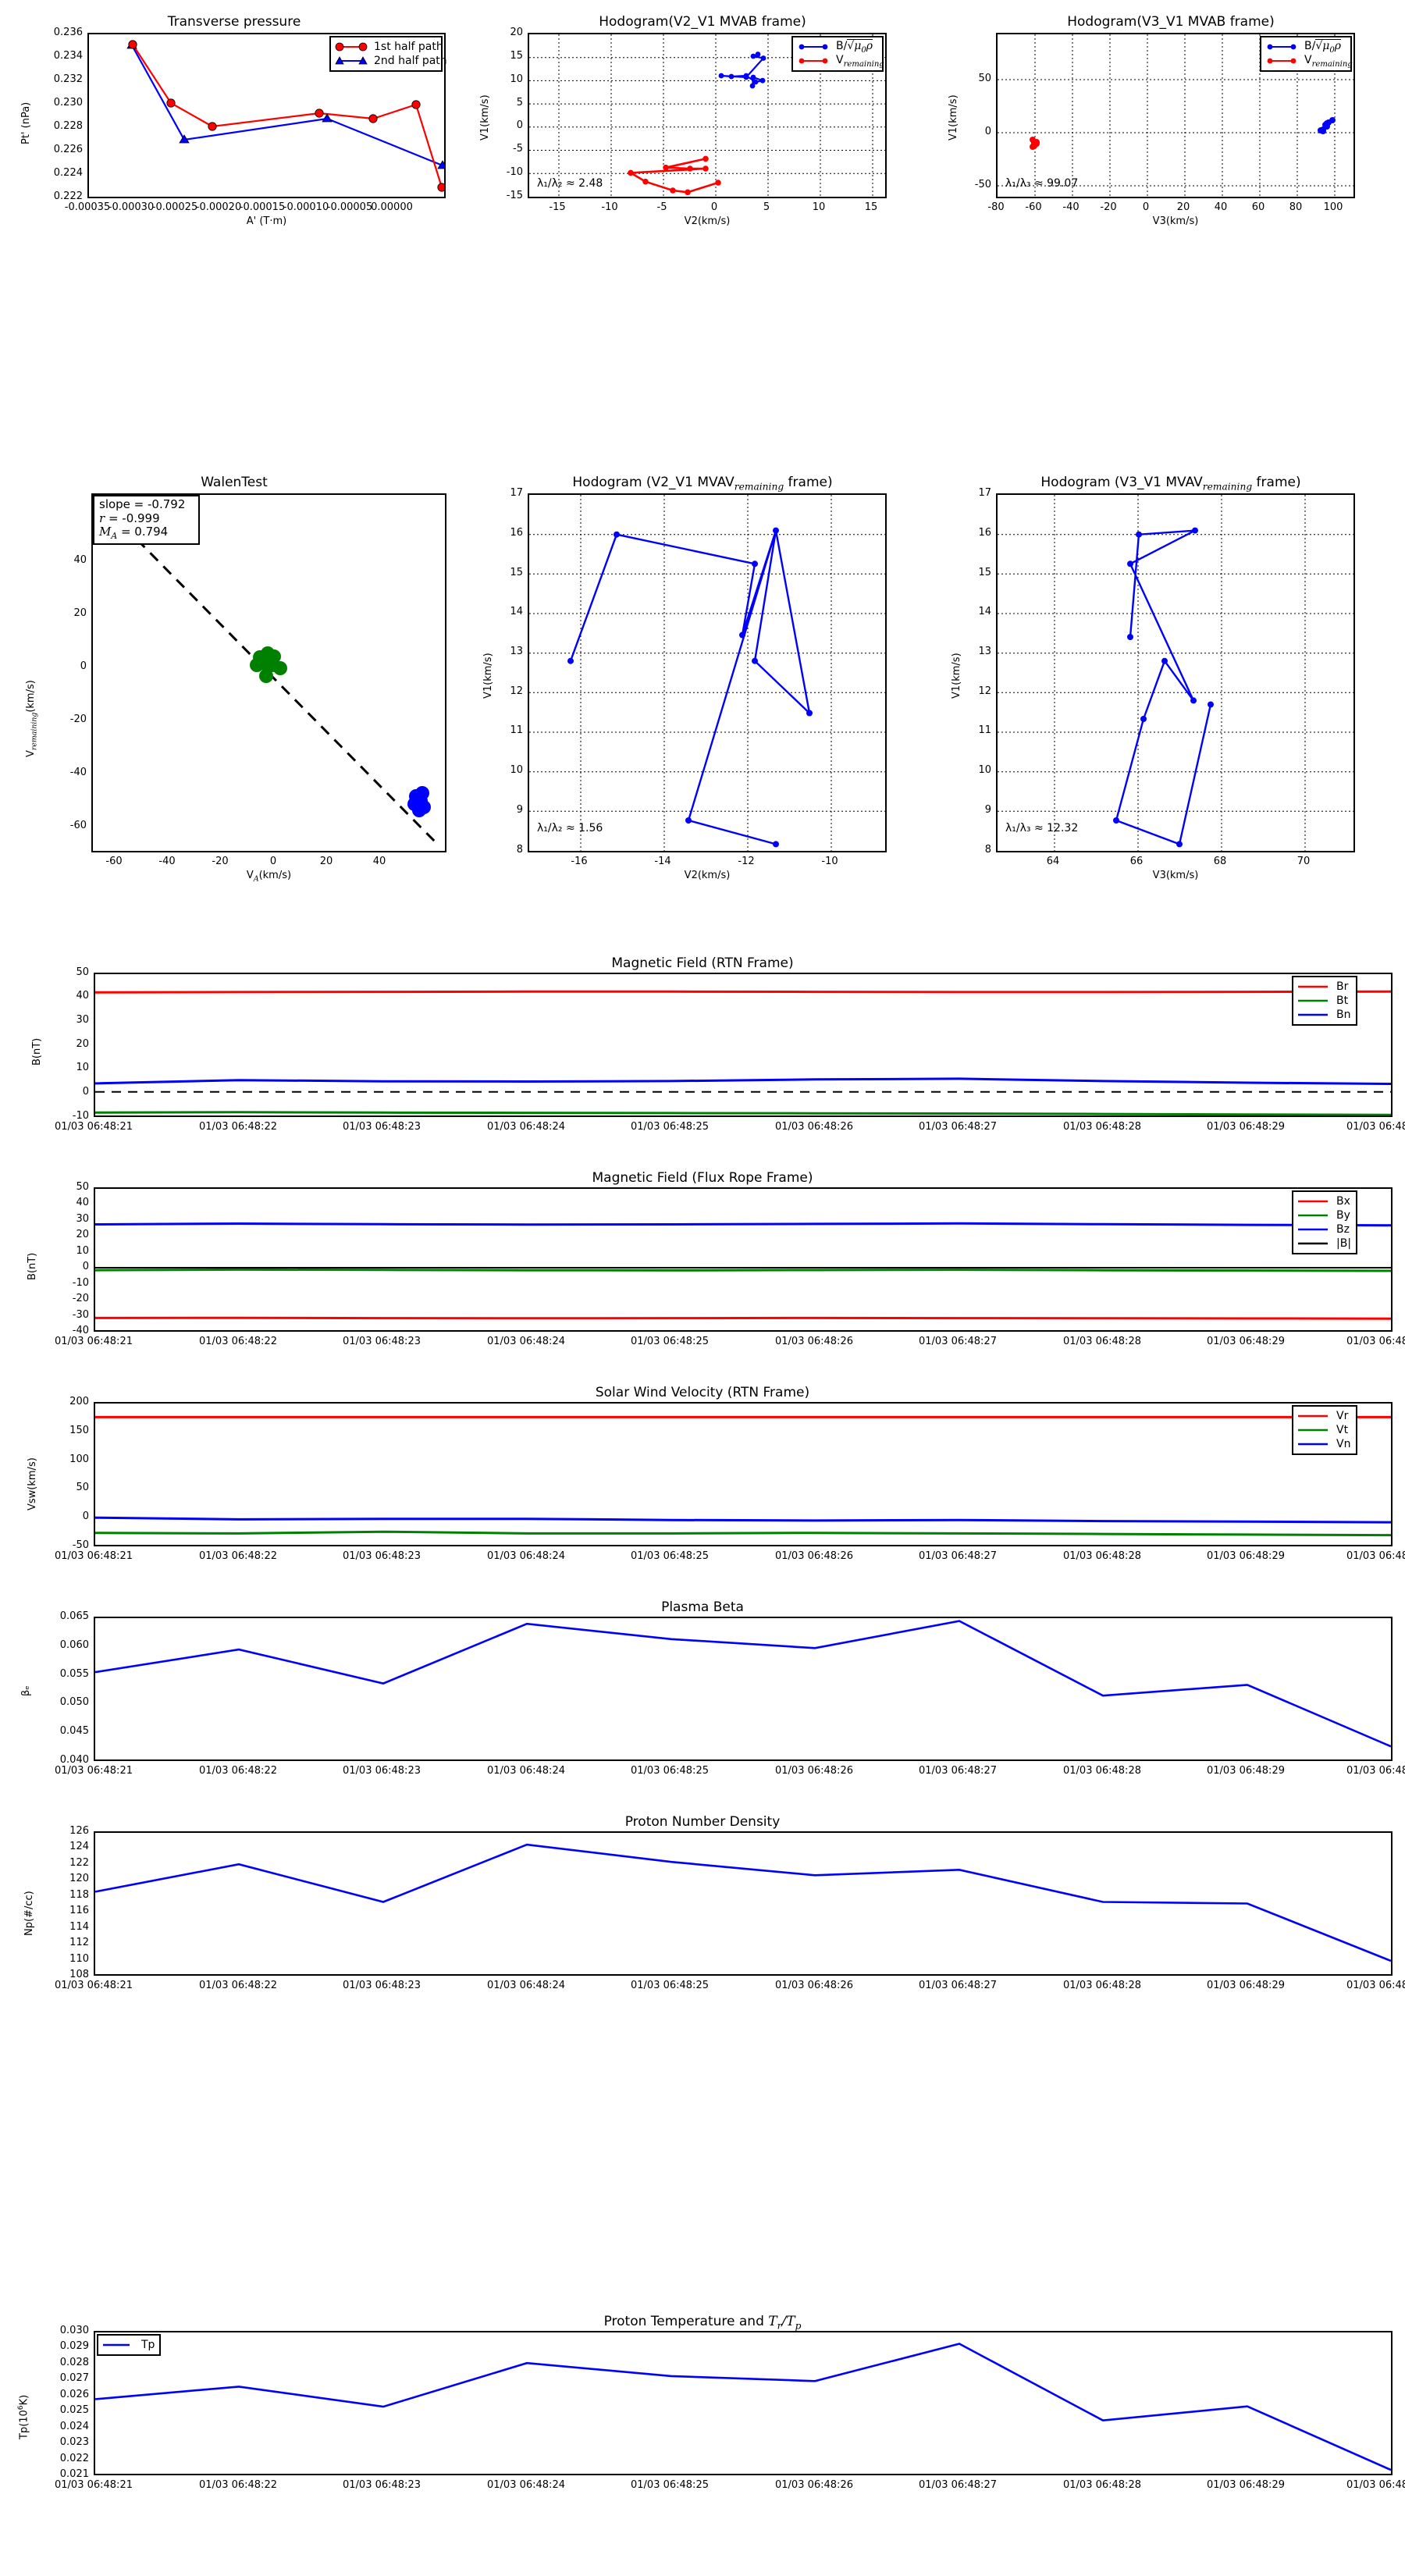 This screenshot has width=1405, height=2576. What do you see at coordinates (1282, 46) in the screenshot?
I see `legend-symbol-line-blue` at bounding box center [1282, 46].